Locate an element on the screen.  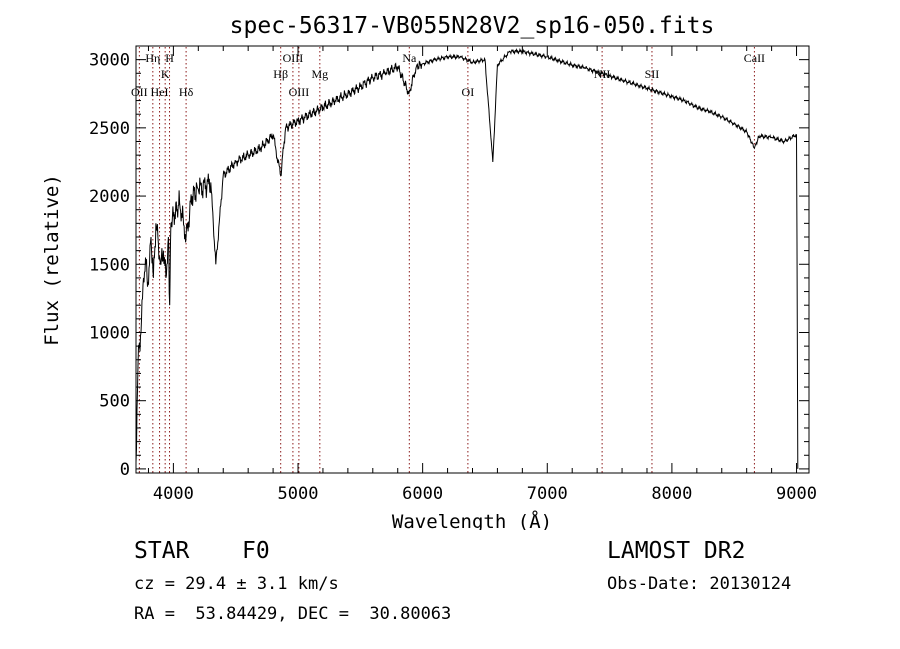
y-tick-label: 1000 is located at coordinates (109, 333).